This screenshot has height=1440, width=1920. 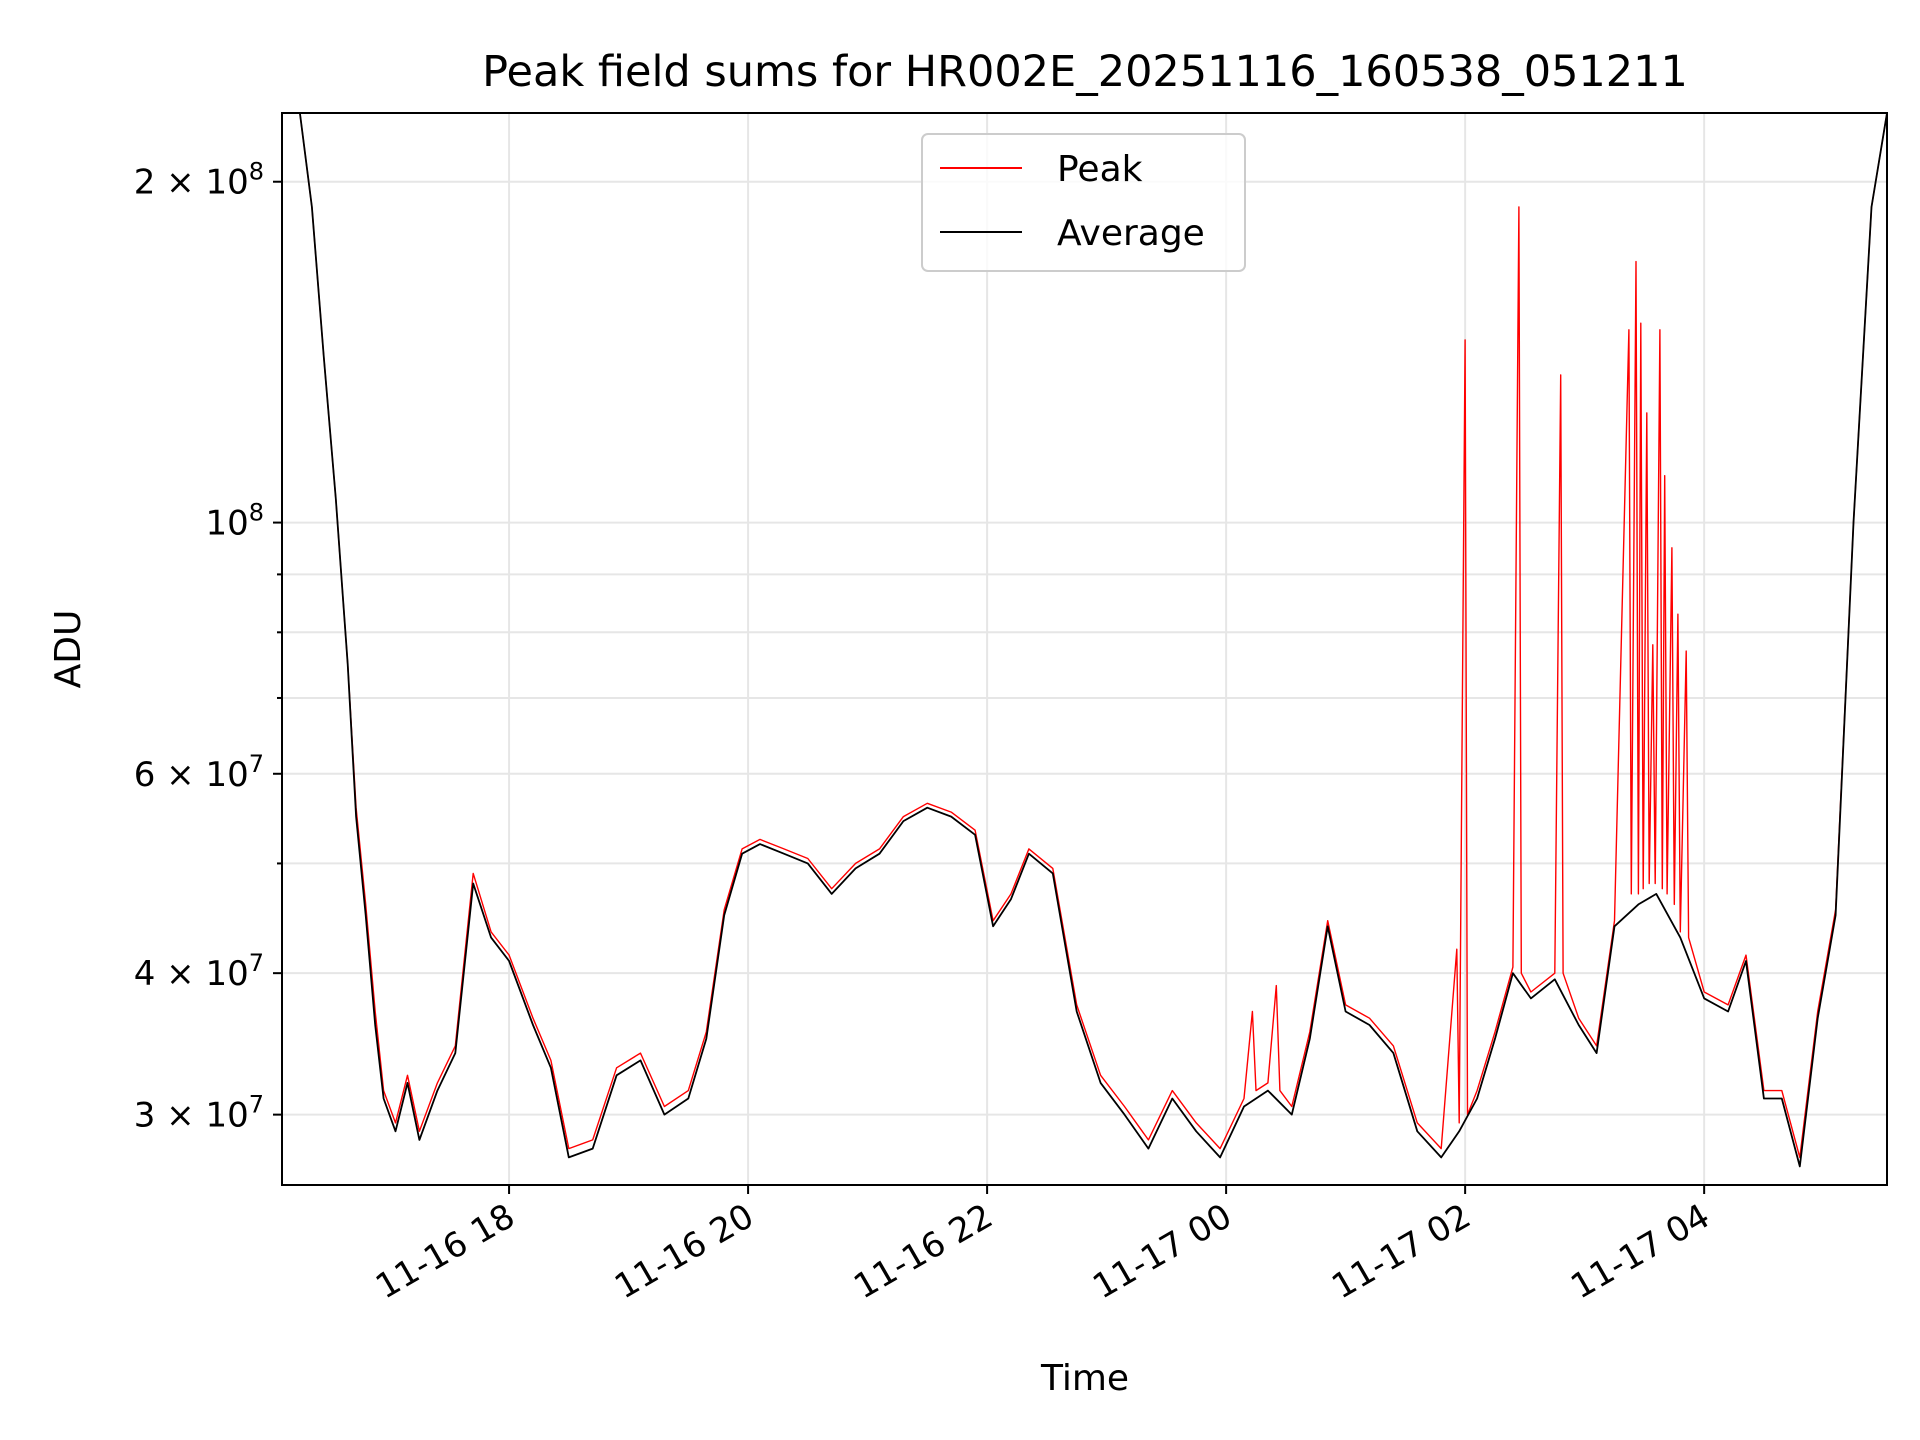 What do you see at coordinates (1083, 202) in the screenshot?
I see `legend: Peak Average` at bounding box center [1083, 202].